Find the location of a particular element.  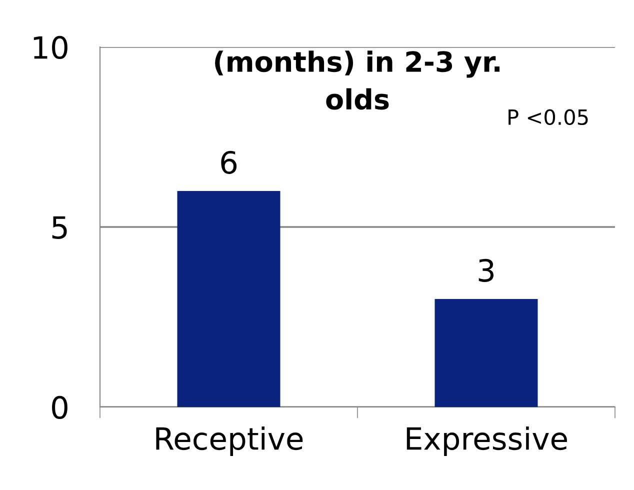

x-tick-label: Expressive is located at coordinates (486, 441).